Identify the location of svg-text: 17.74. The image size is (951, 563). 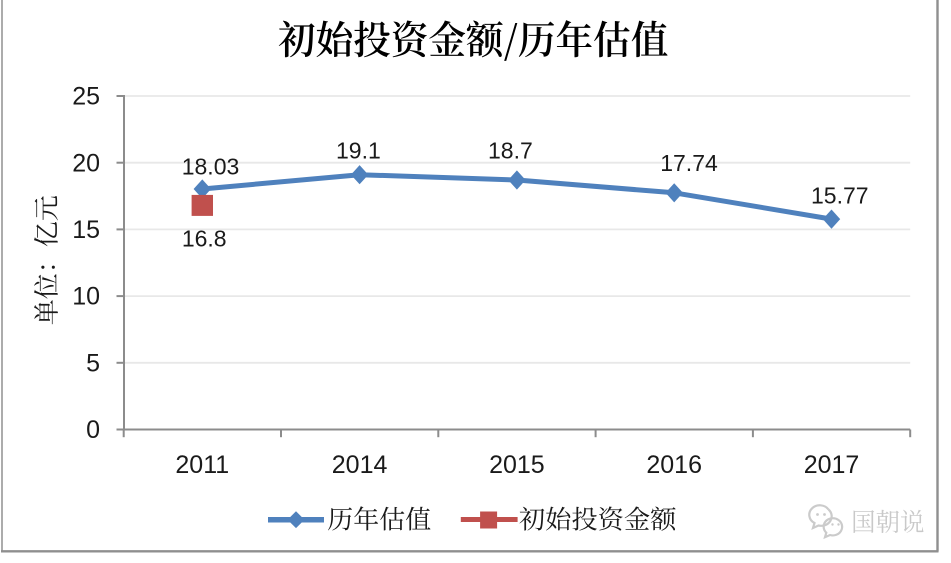
(689, 163).